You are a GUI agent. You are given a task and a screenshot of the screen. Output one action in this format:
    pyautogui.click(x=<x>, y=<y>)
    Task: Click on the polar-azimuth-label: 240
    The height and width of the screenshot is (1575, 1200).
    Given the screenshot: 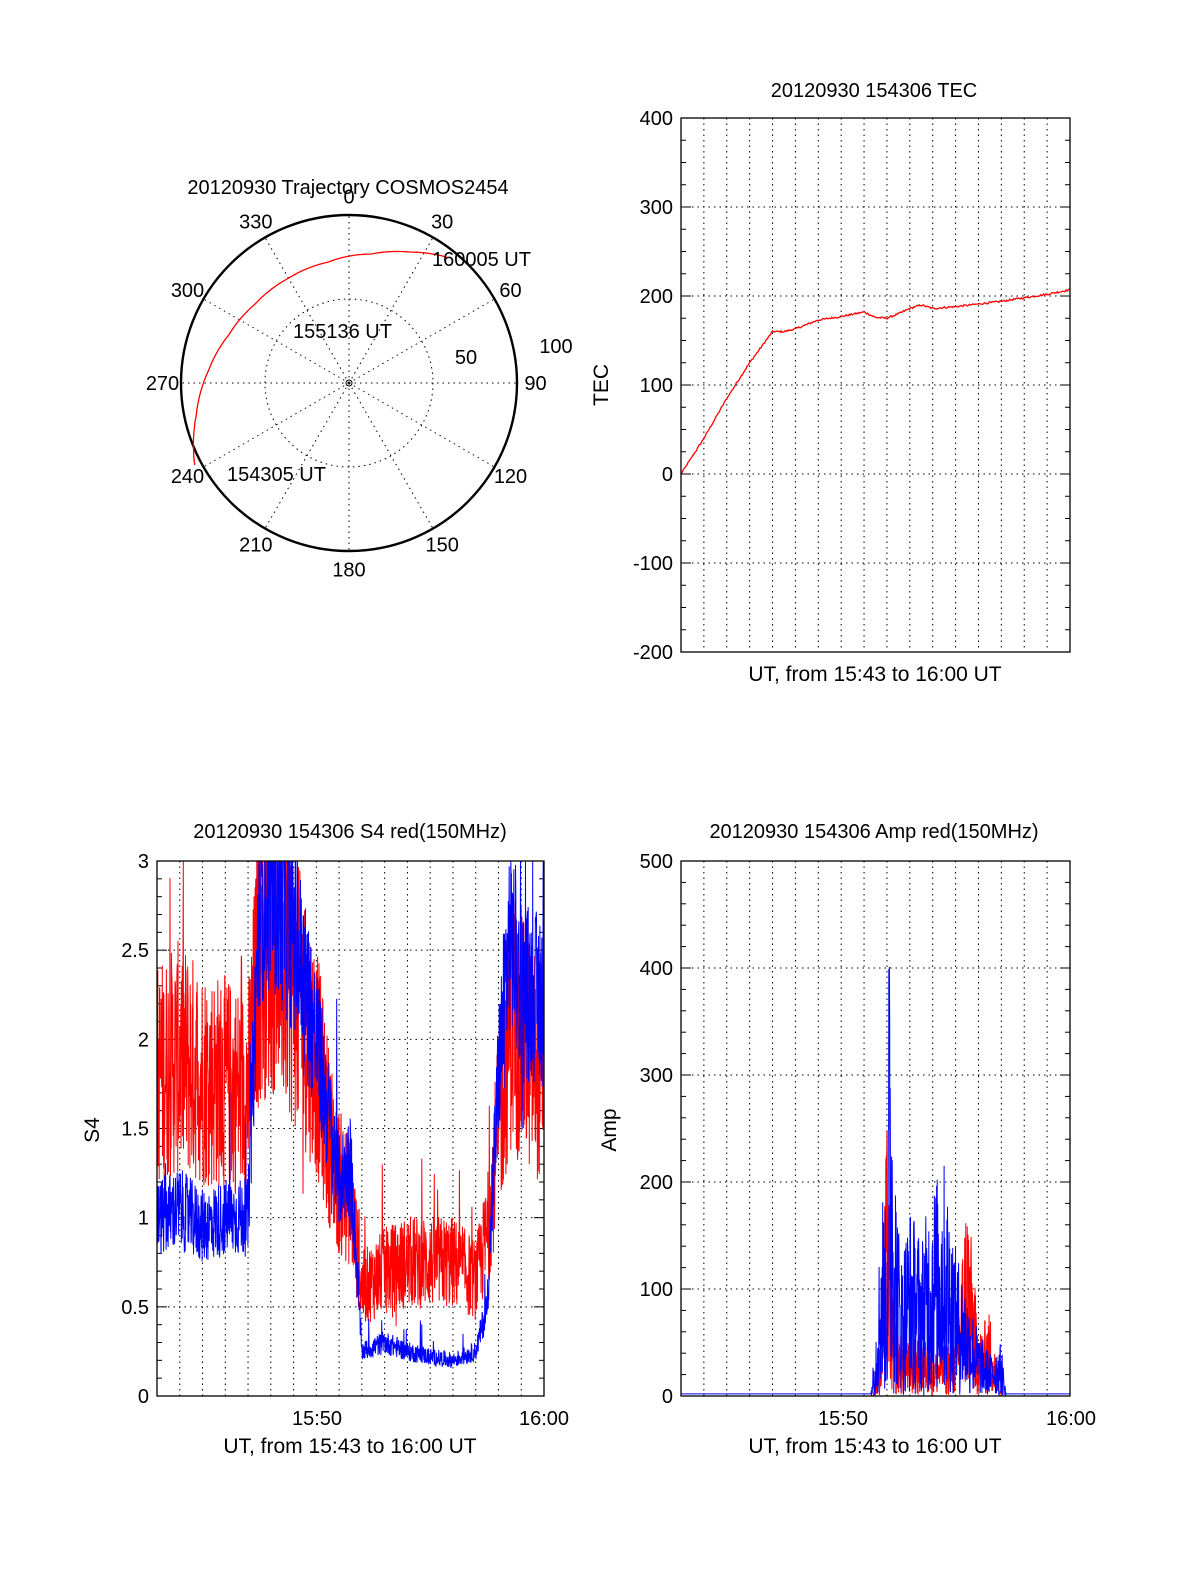 What is the action you would take?
    pyautogui.click(x=187, y=477)
    